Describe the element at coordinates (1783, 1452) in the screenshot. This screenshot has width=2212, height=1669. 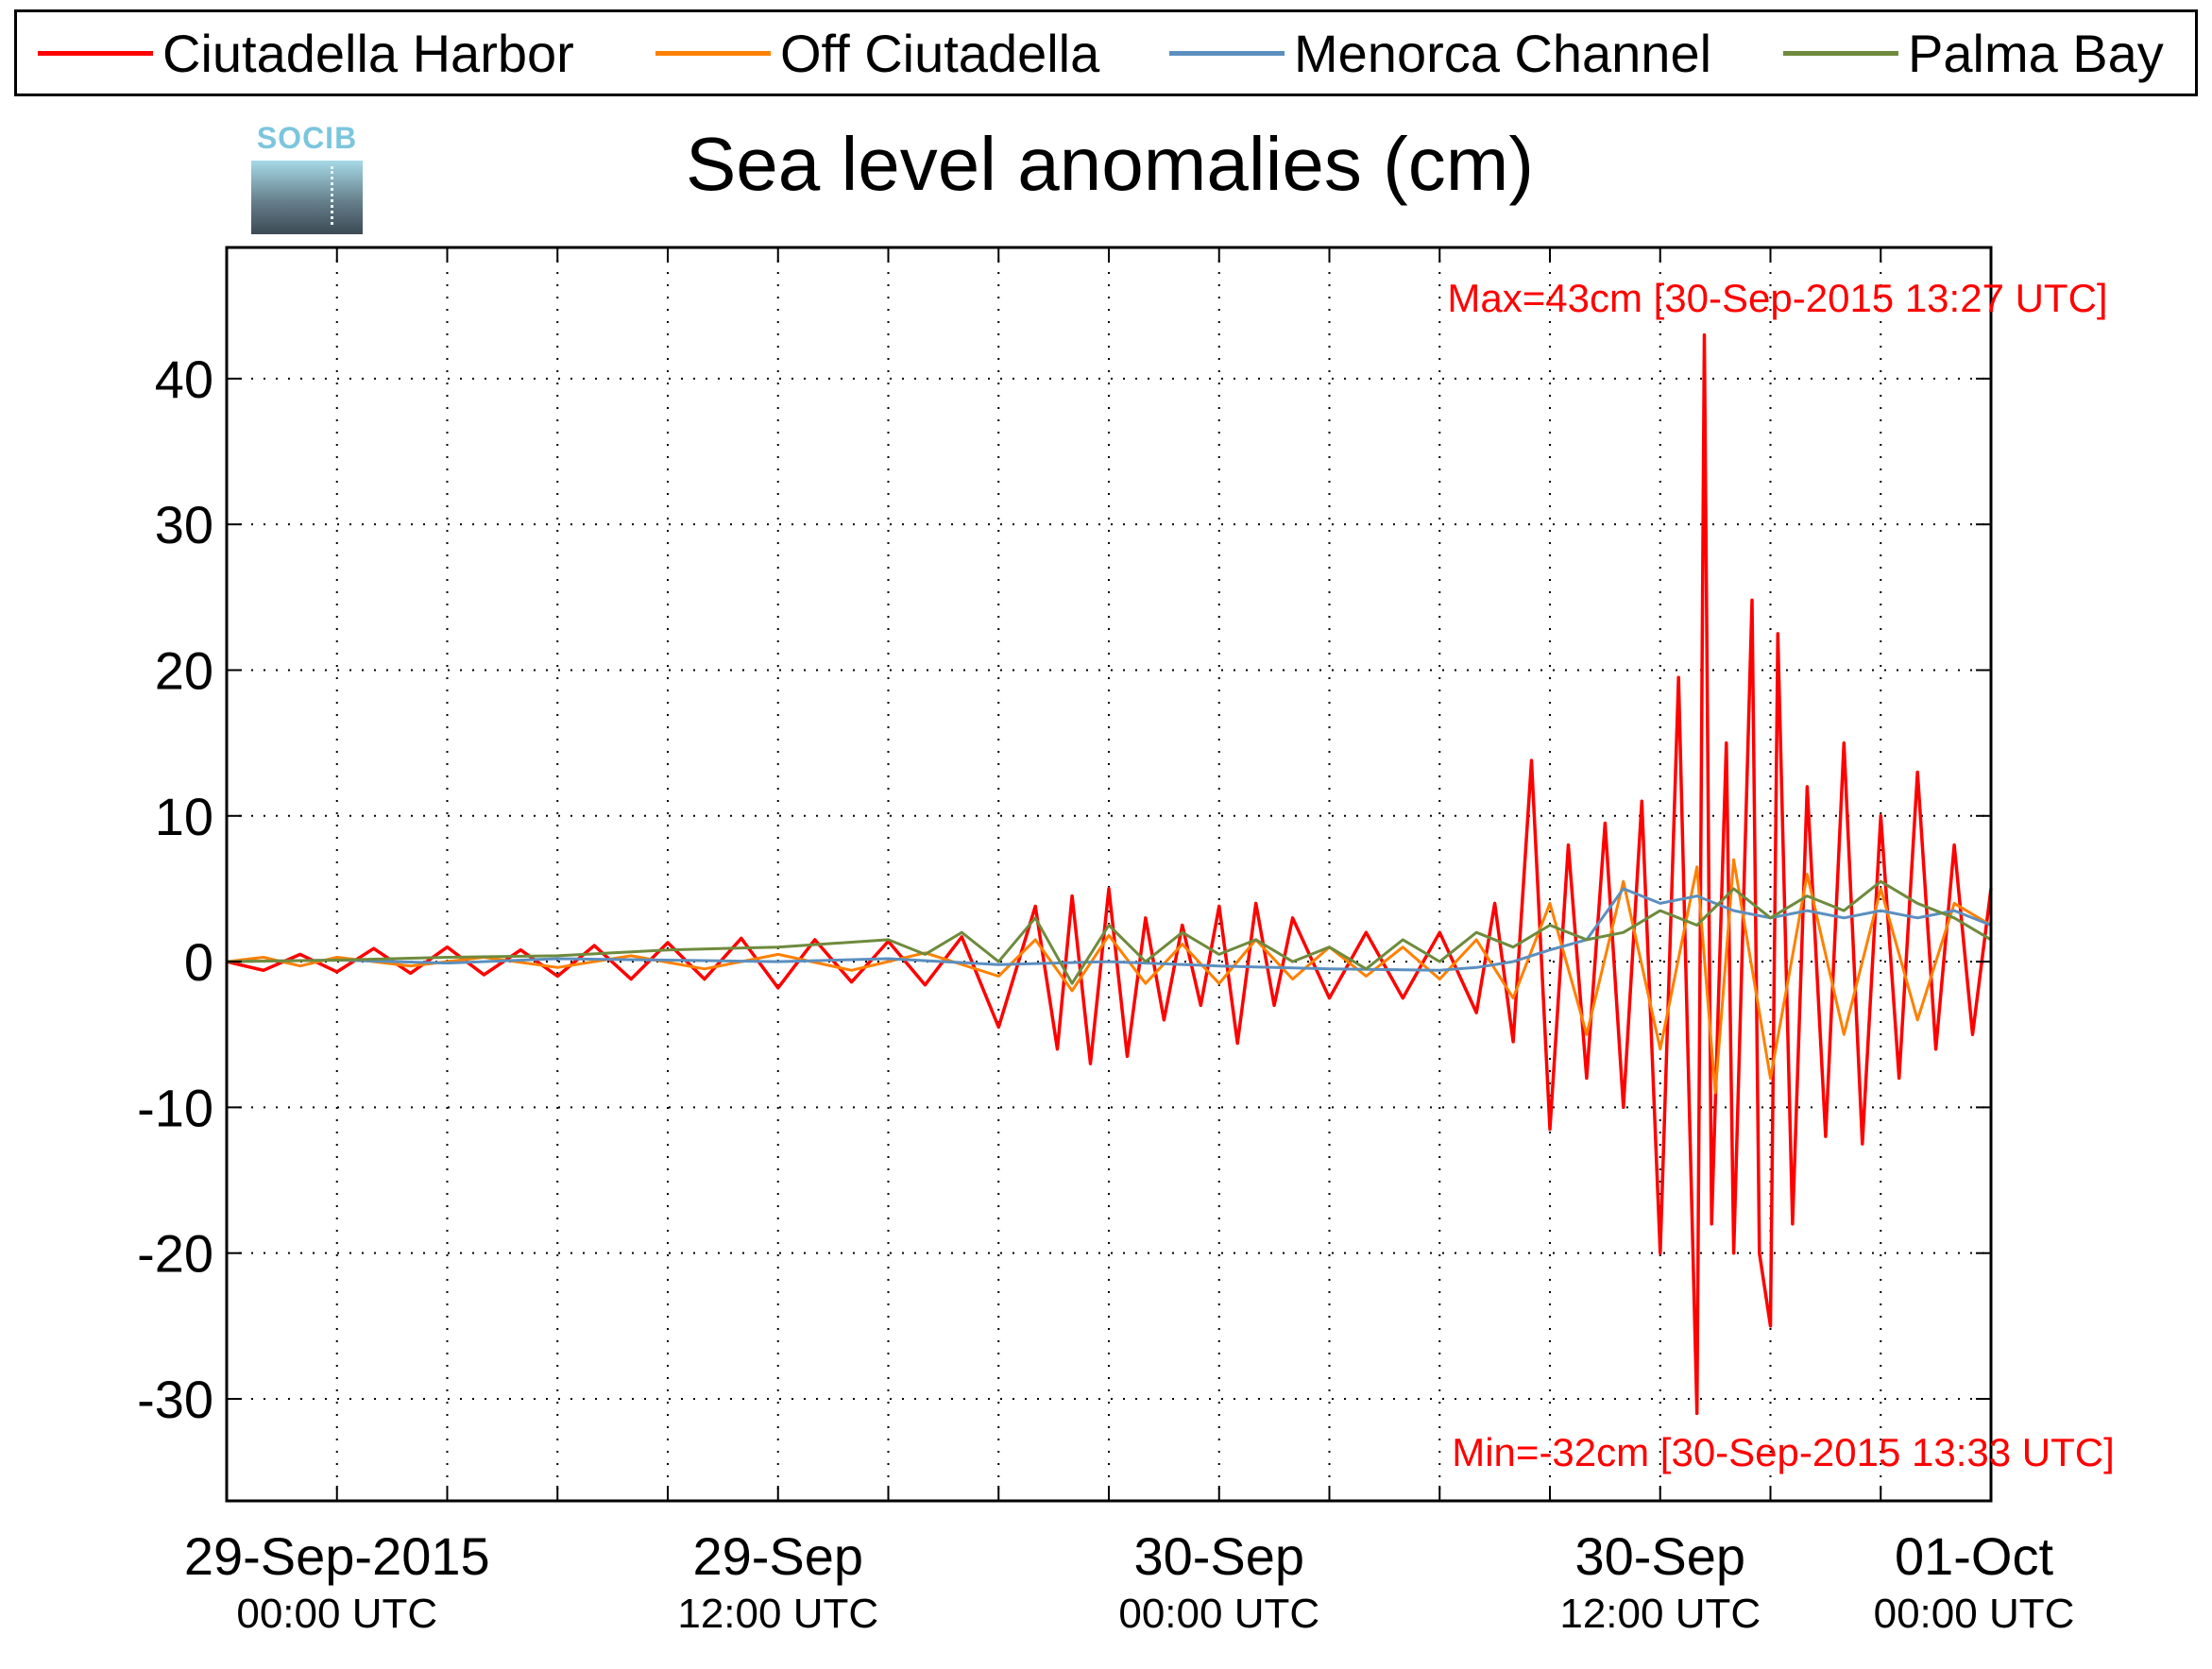
I see `min-annotation: Min=-32cm [30-Sep-2015 13:33 UTC]` at that location.